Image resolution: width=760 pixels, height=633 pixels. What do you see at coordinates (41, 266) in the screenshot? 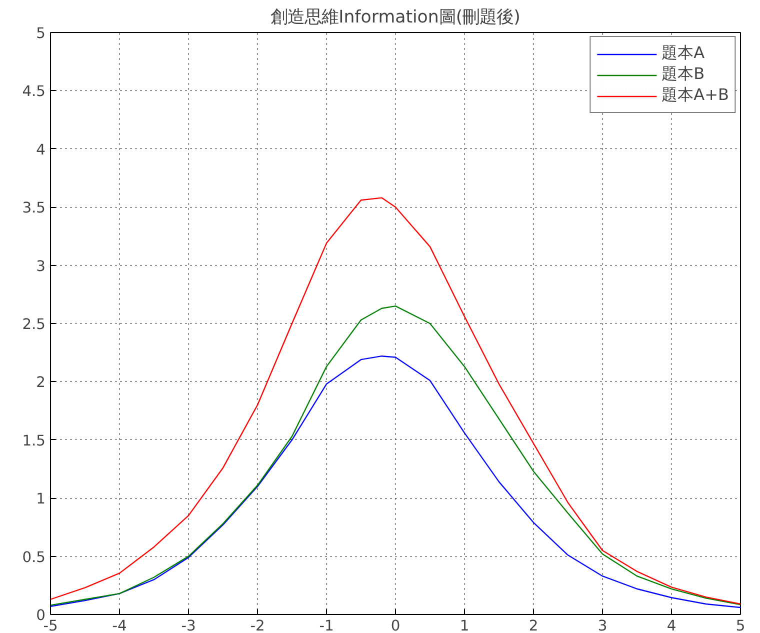
I see `y-tick-label: 3` at bounding box center [41, 266].